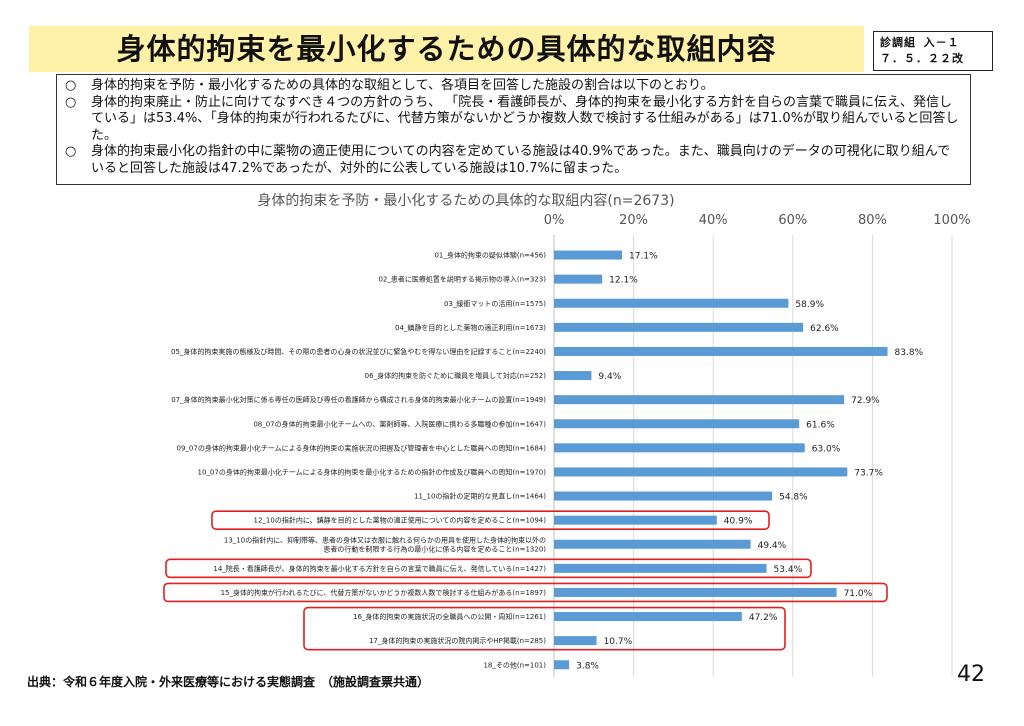 This screenshot has width=1024, height=726. Describe the element at coordinates (858, 594) in the screenshot. I see `value-label: 71.0%` at that location.